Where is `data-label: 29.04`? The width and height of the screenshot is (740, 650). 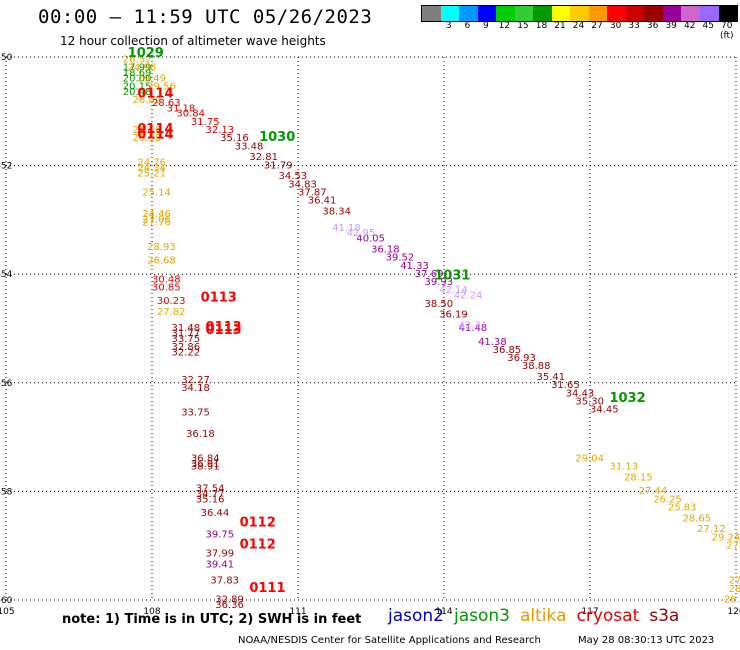
data-label: 29.04 is located at coordinates (589, 459).